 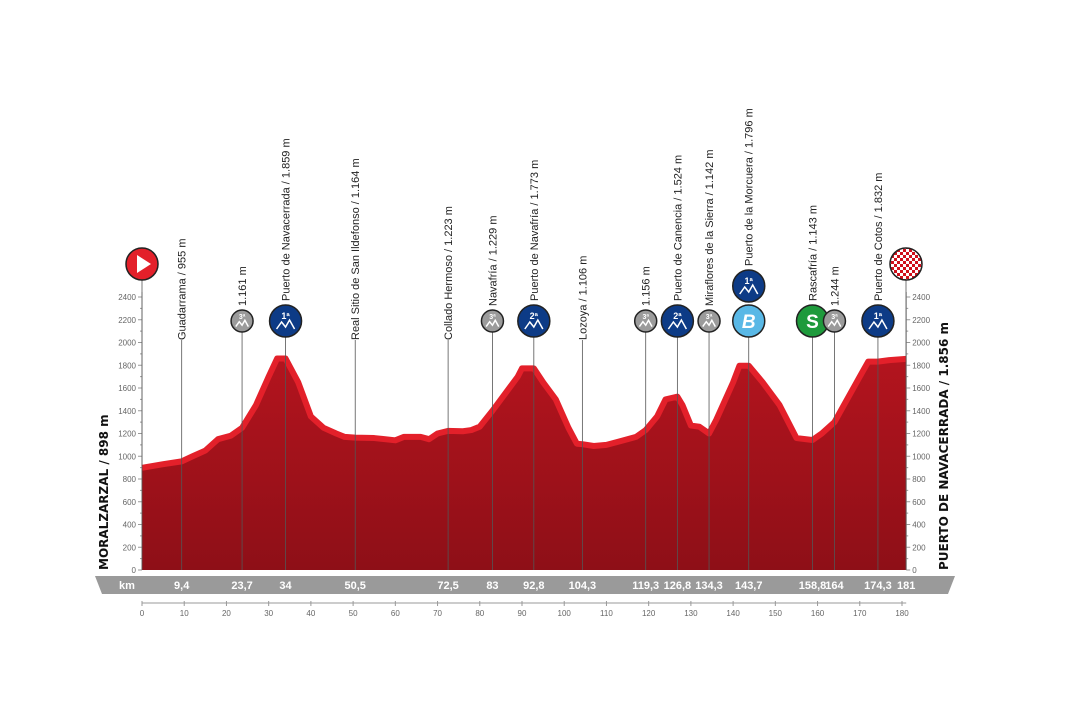 I want to click on waypoint-label: 1.244 m, so click(x=835, y=286).